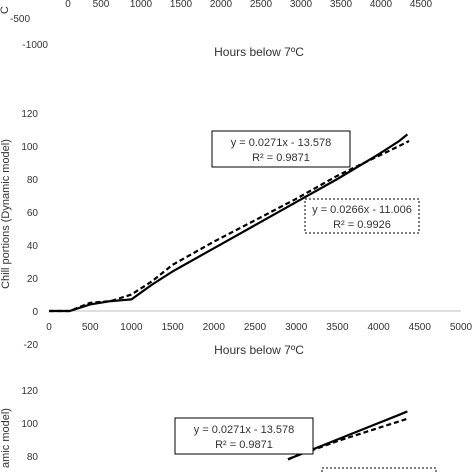  I want to click on y-tick-label: 0, so click(35, 312).